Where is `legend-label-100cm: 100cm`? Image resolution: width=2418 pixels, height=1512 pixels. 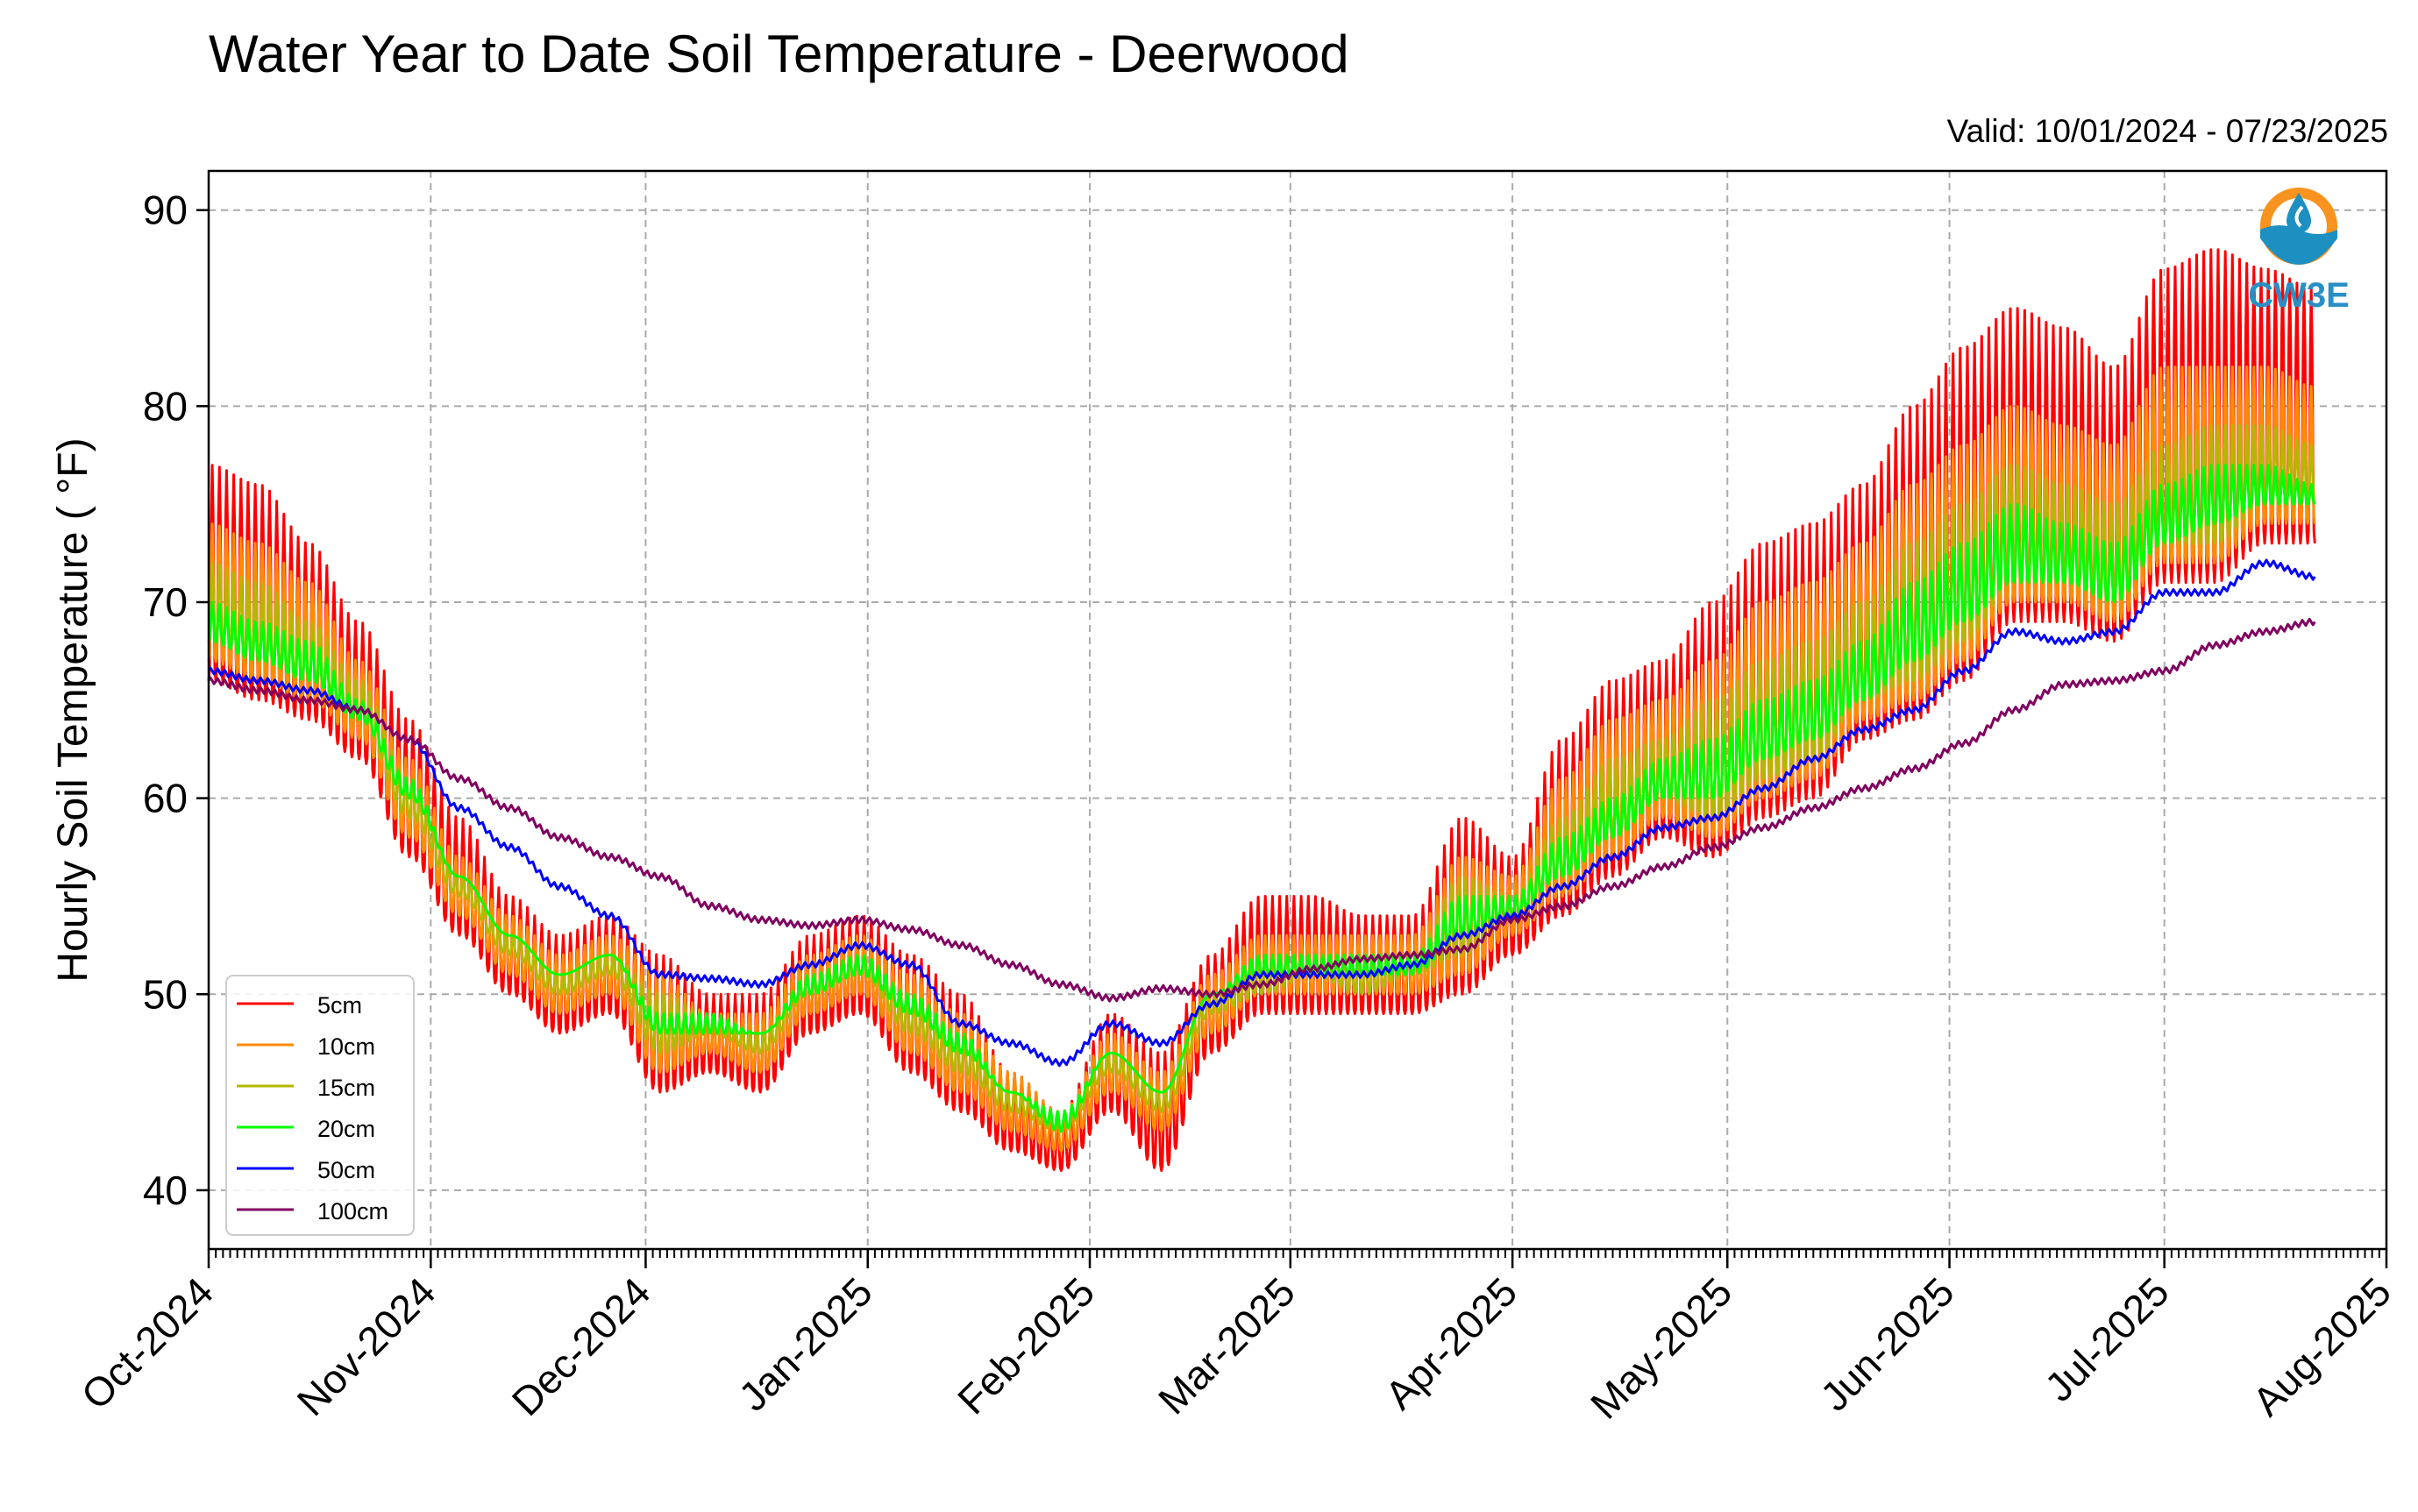 legend-label-100cm: 100cm is located at coordinates (352, 1211).